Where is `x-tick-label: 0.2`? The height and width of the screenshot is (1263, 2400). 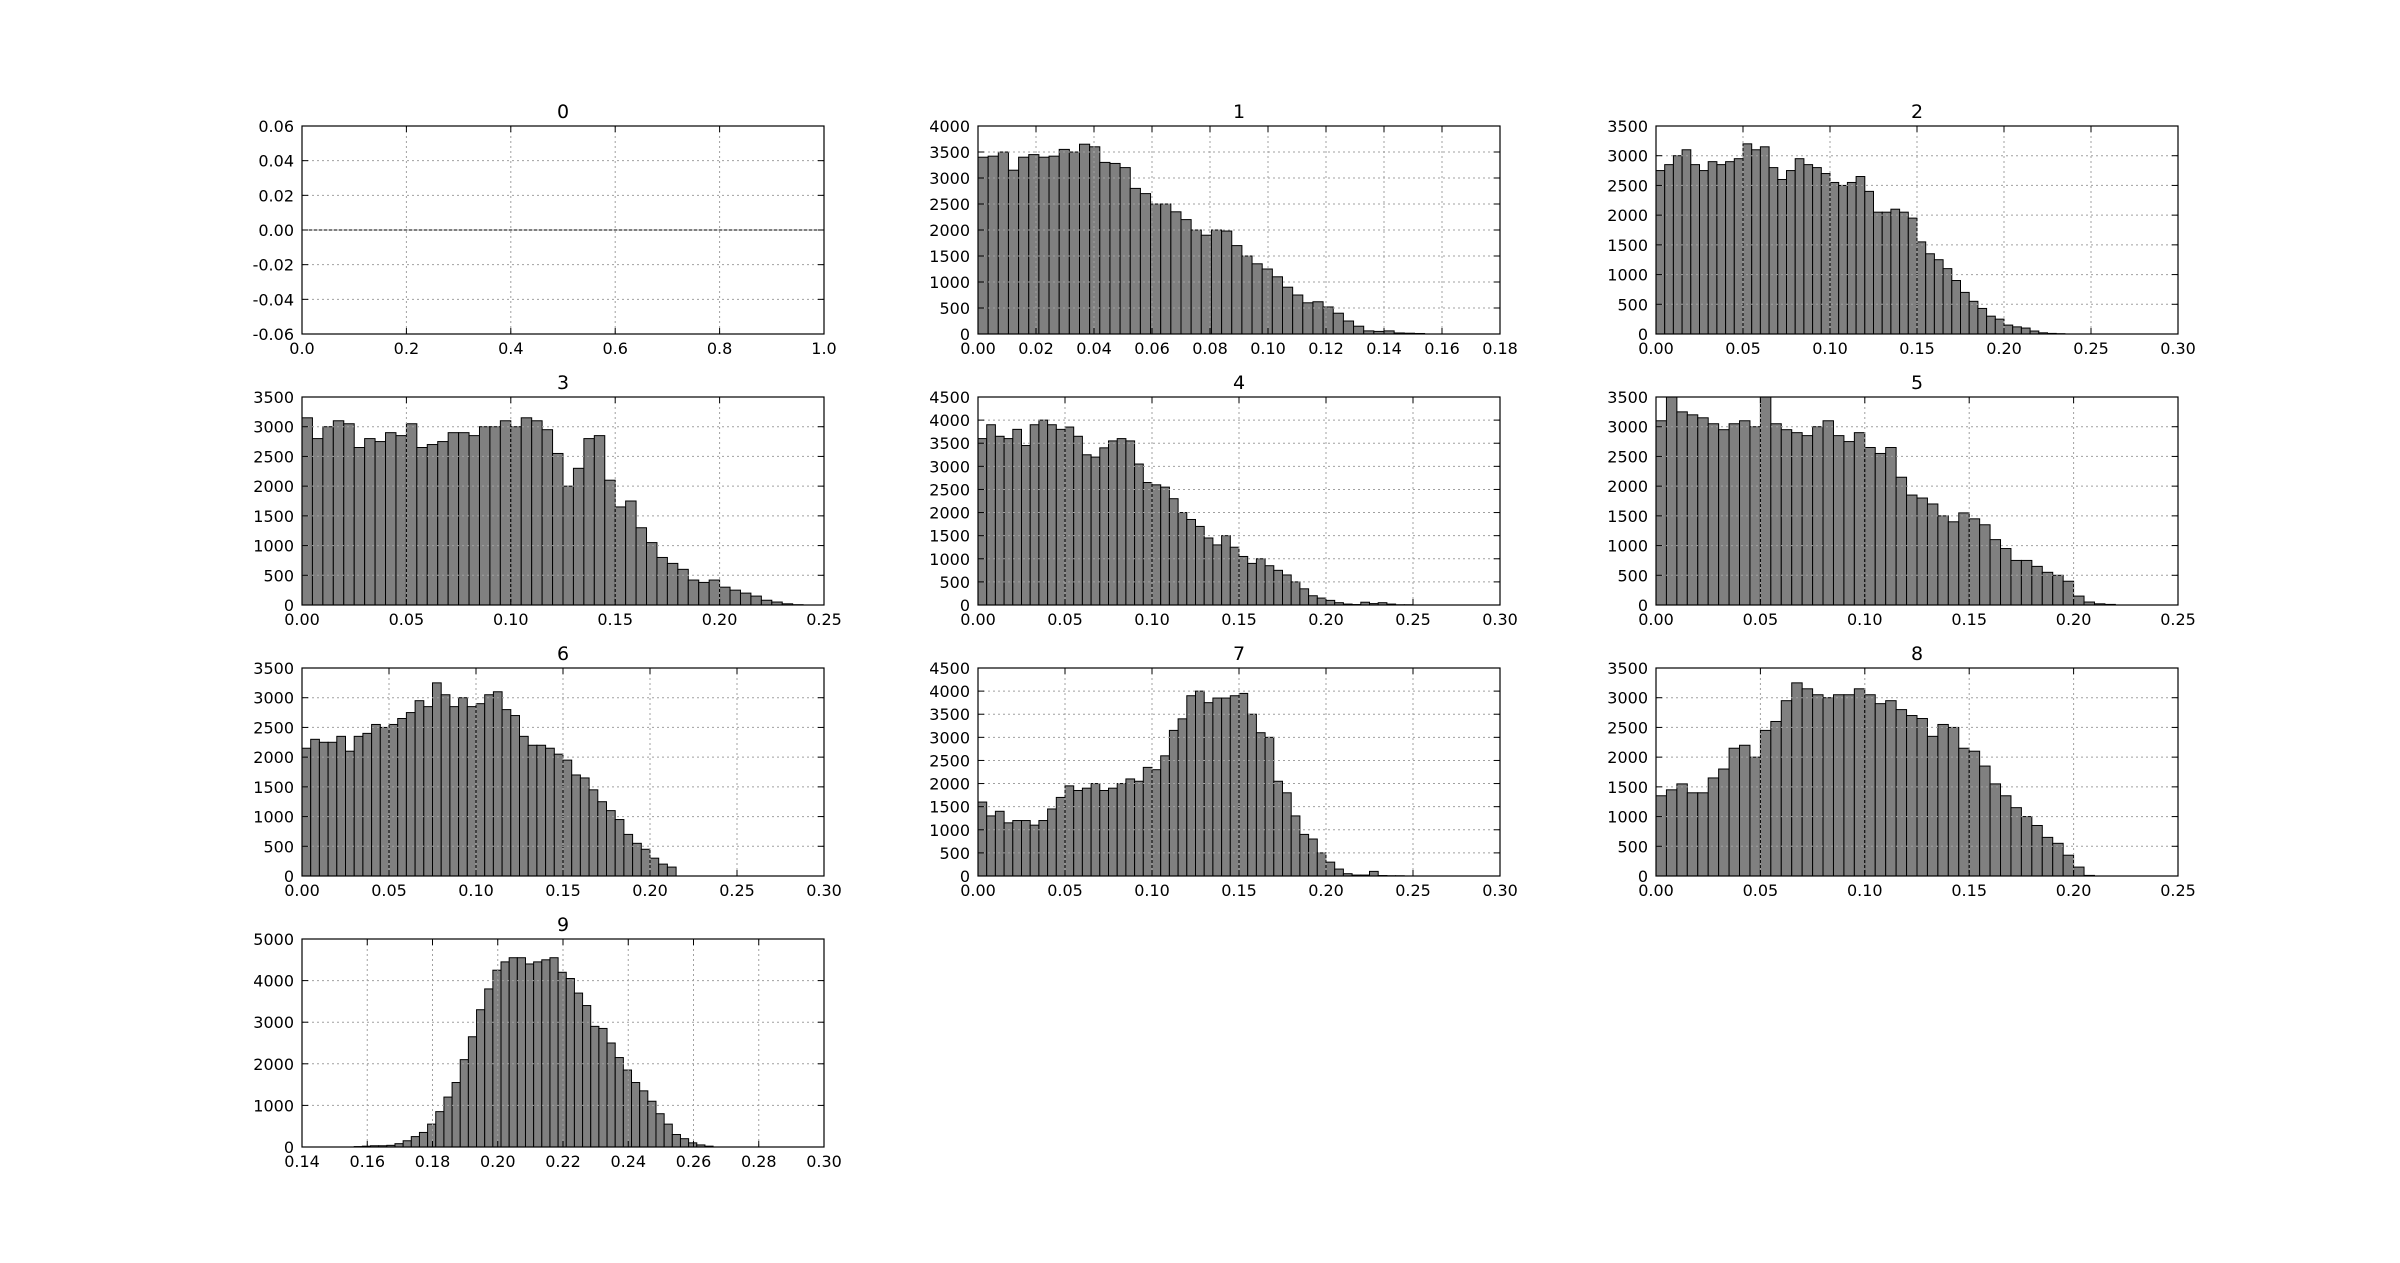 x-tick-label: 0.2 is located at coordinates (406, 348).